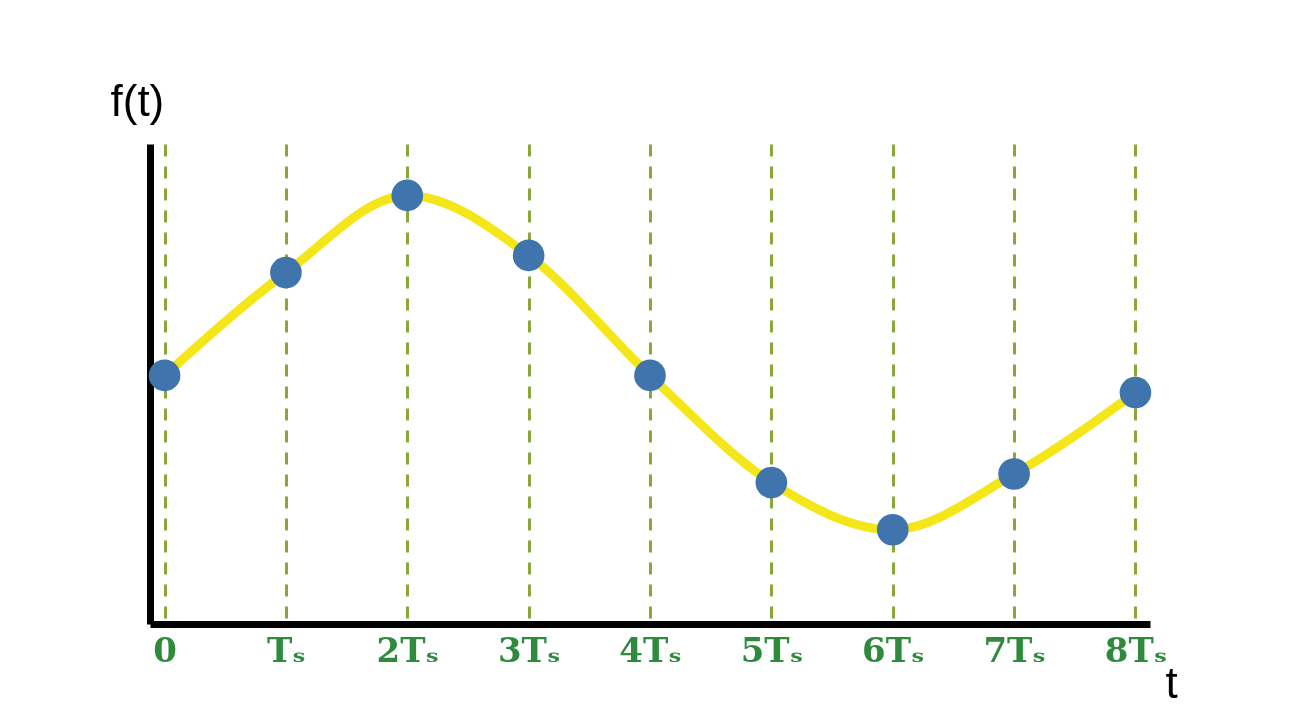 The height and width of the screenshot is (716, 1304). I want to click on x-tick-label: 2Tₛ, so click(407, 649).